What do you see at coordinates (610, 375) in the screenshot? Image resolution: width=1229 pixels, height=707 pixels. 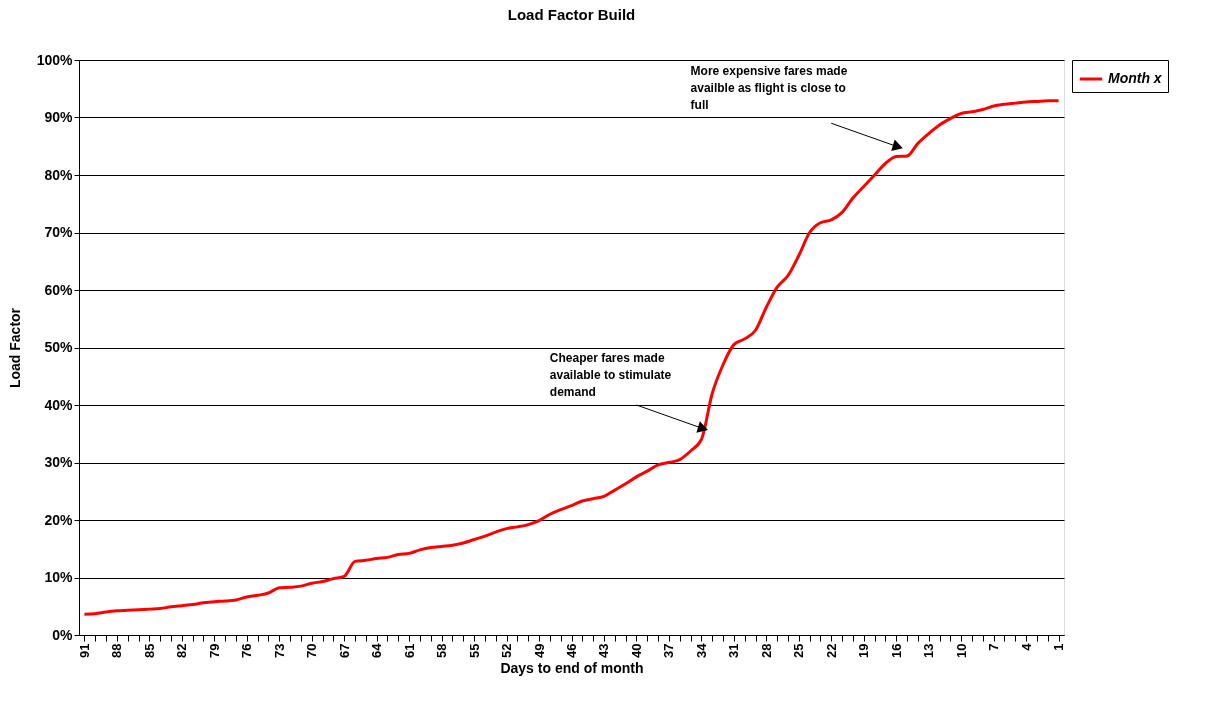 I see `annotation: Cheaper fares made available to stimulate demand` at bounding box center [610, 375].